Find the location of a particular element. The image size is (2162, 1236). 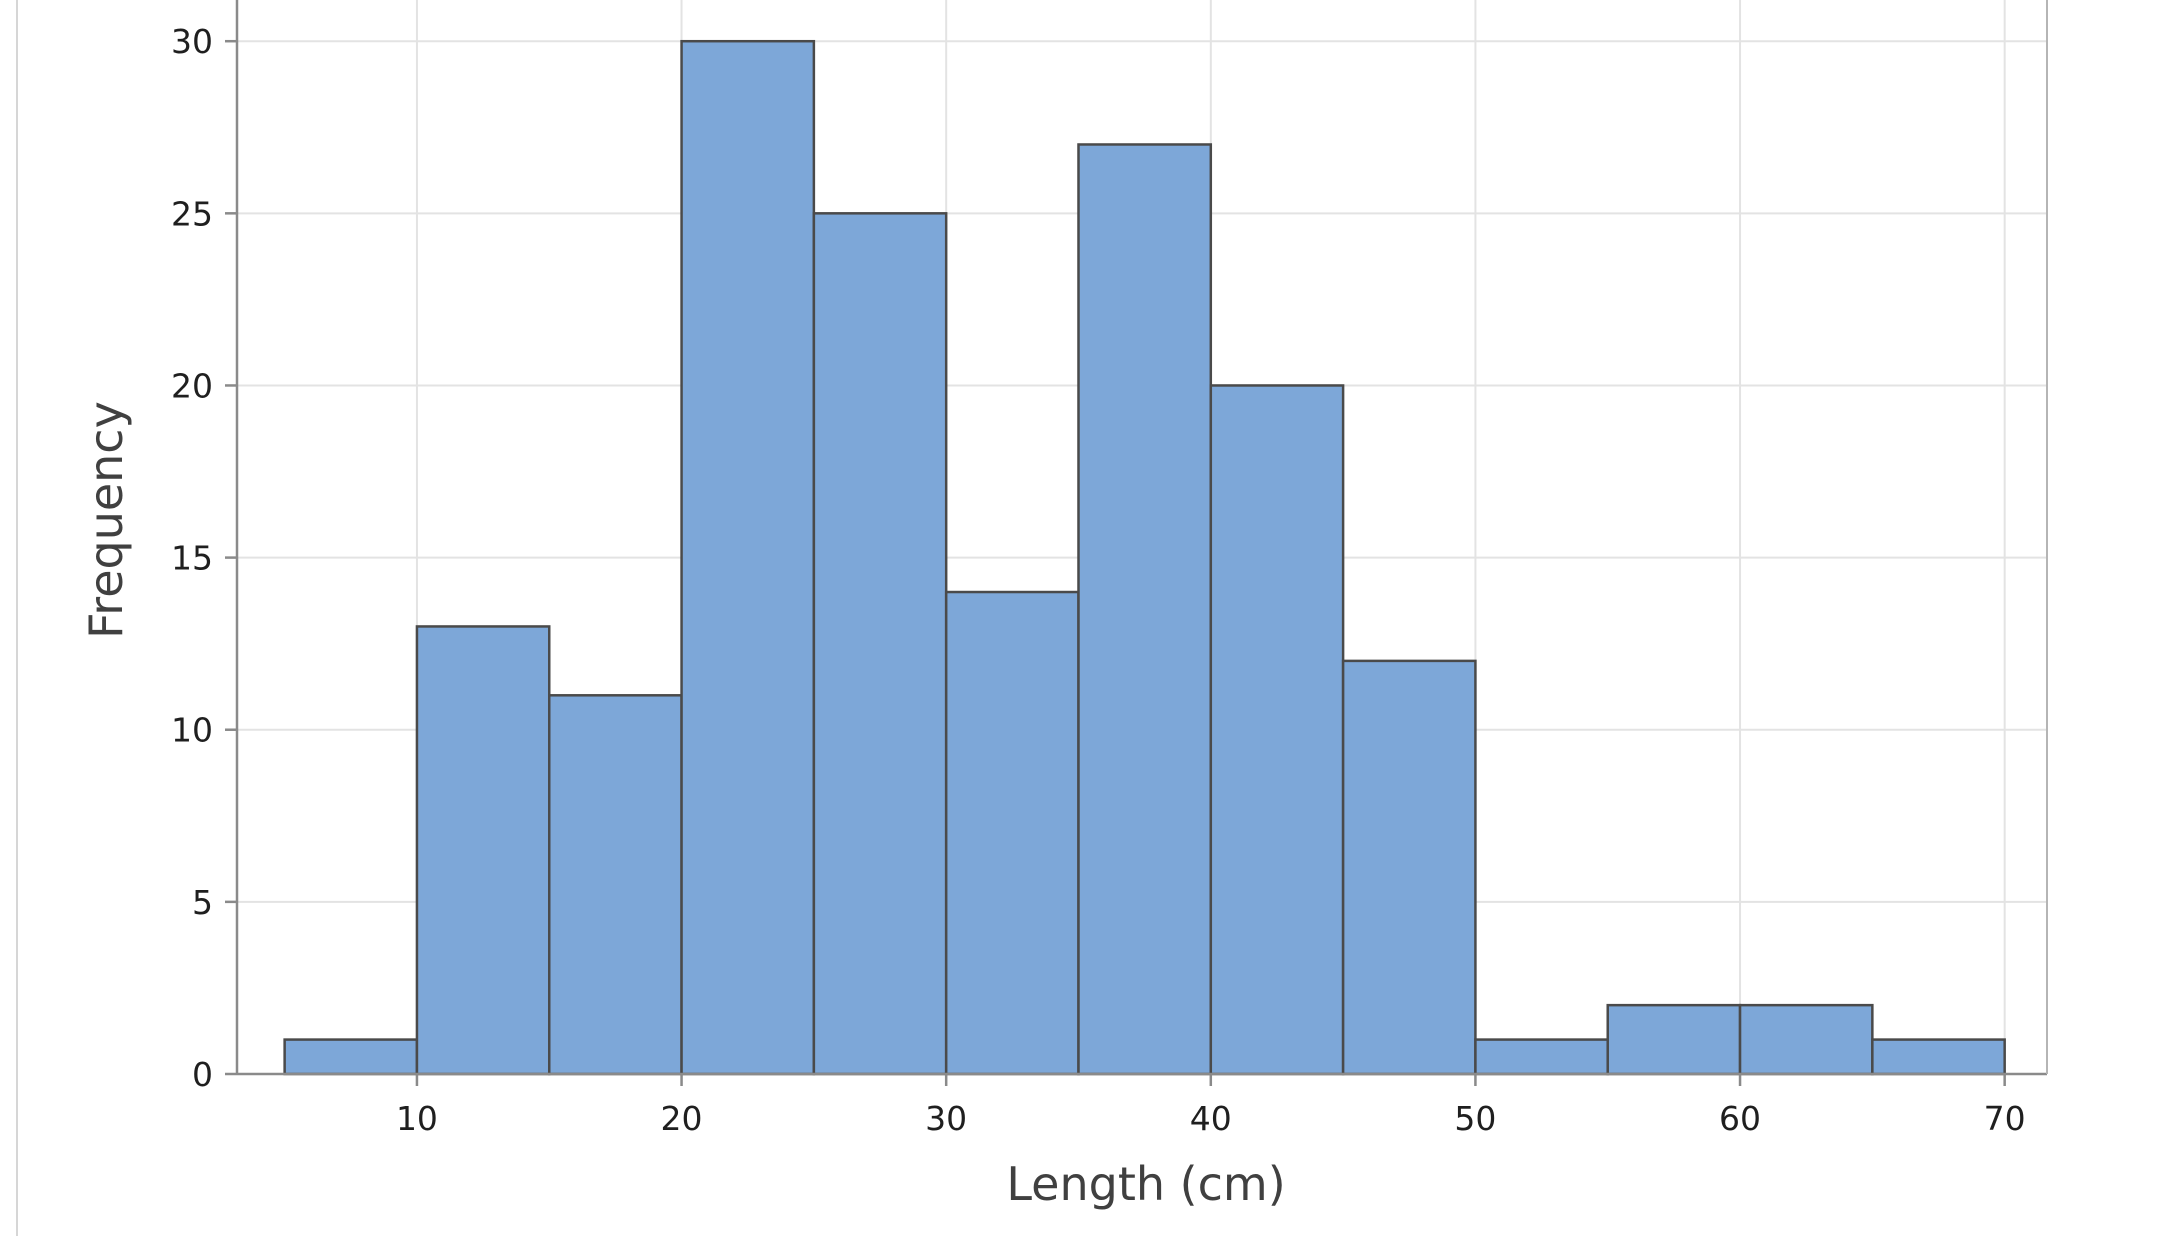

y-tick-label: 10 is located at coordinates (192, 730).